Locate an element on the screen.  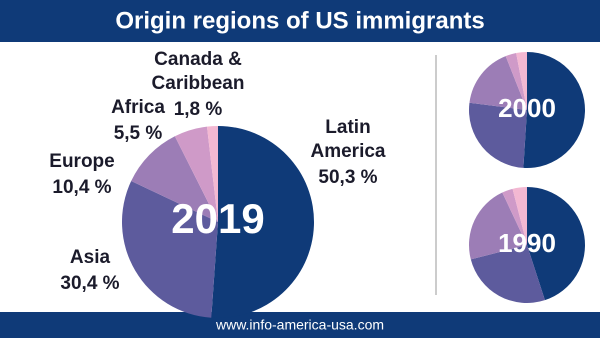
value-label: 50,3 % is located at coordinates (348, 177).